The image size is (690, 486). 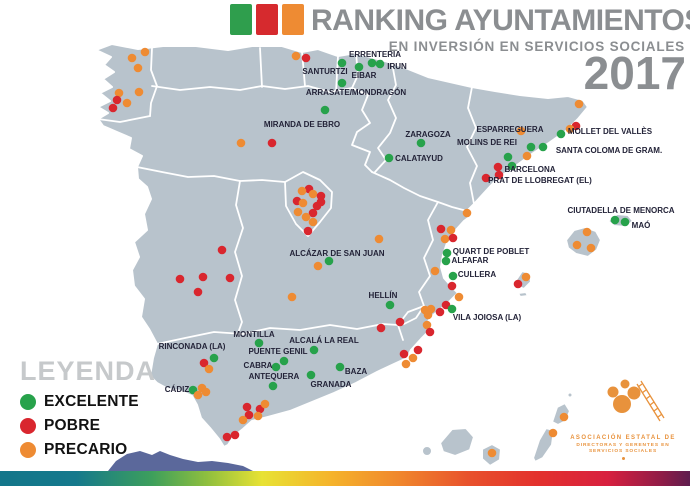 What do you see at coordinates (623, 445) in the screenshot?
I see `association-name-line2: DIRECTORAS Y GERENTES EN` at bounding box center [623, 445].